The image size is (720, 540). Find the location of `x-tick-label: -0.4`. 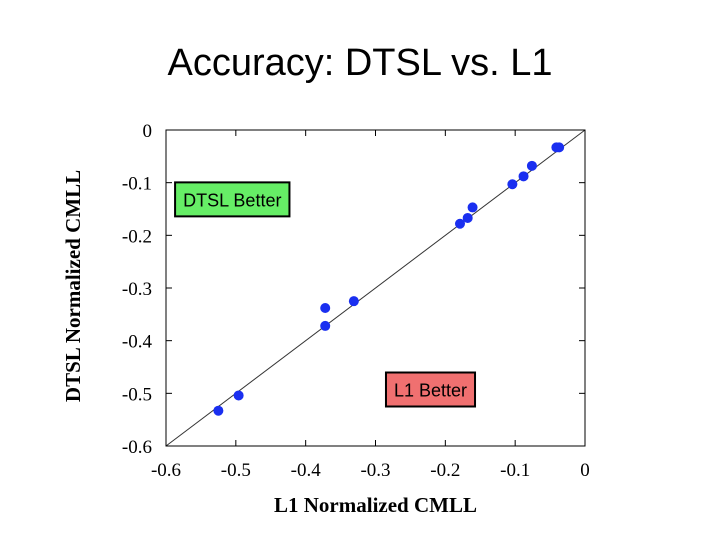

x-tick-label: -0.4 is located at coordinates (306, 470).